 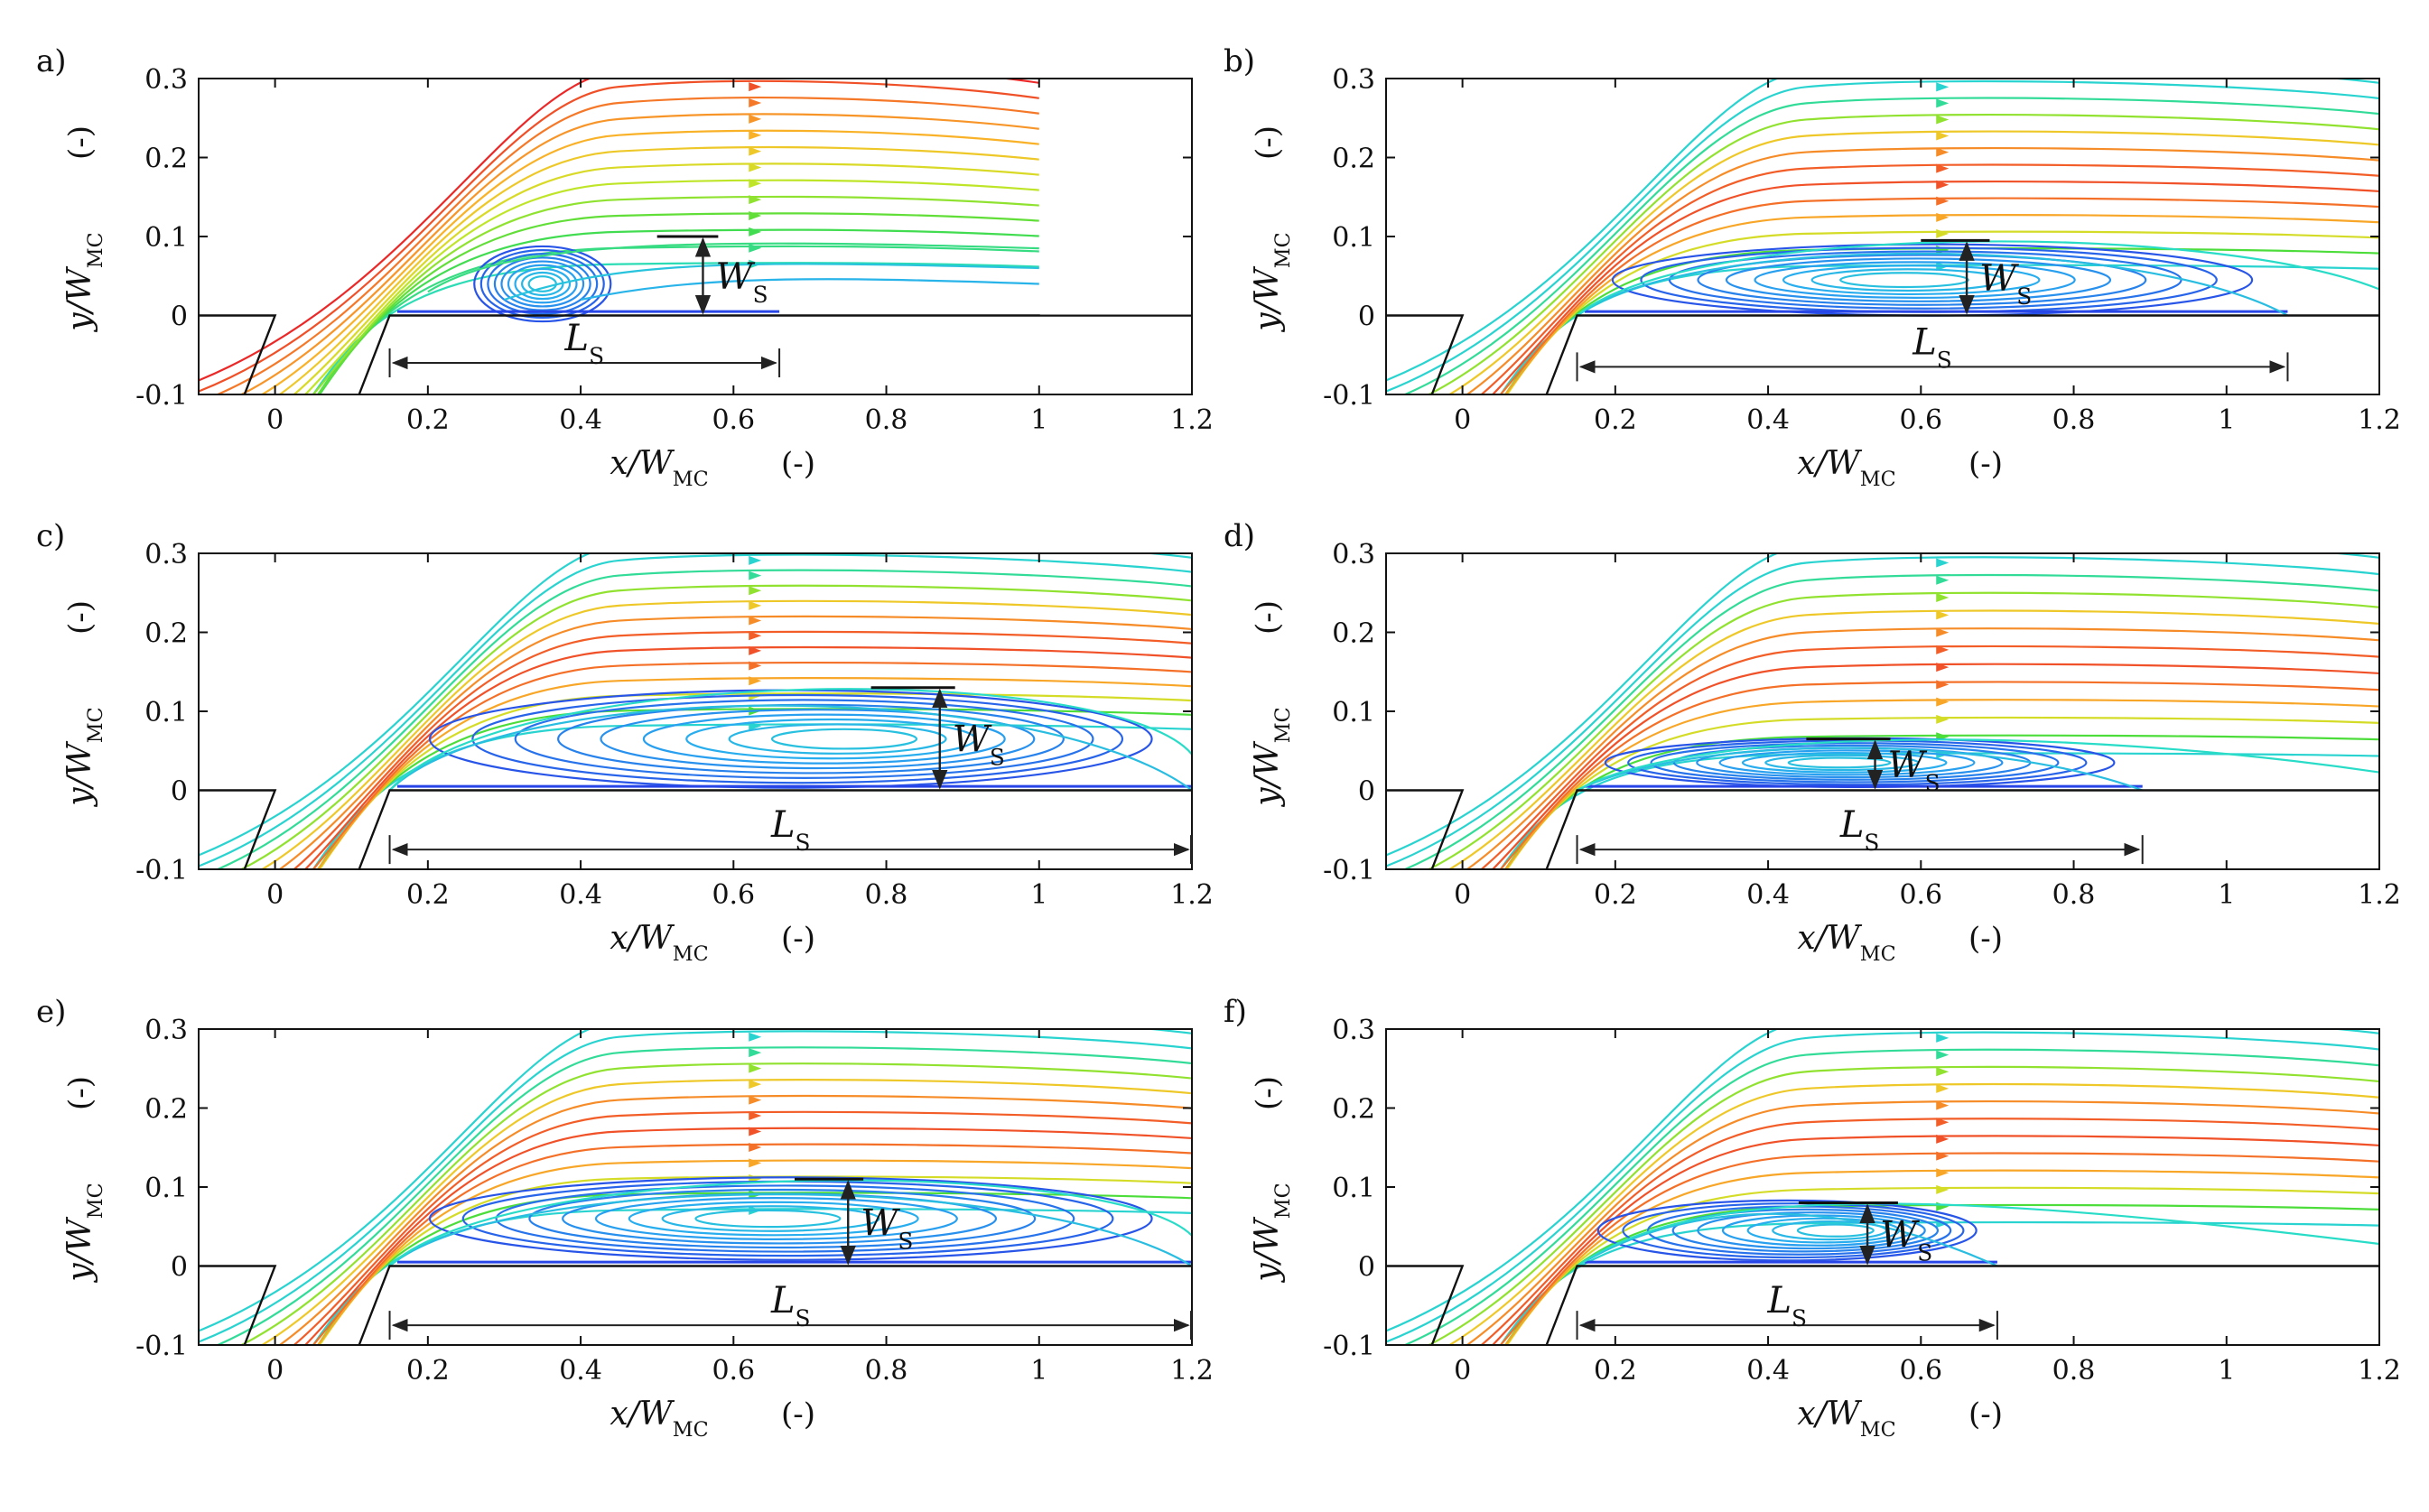 I want to click on panel-label: e), so click(x=51, y=1012).